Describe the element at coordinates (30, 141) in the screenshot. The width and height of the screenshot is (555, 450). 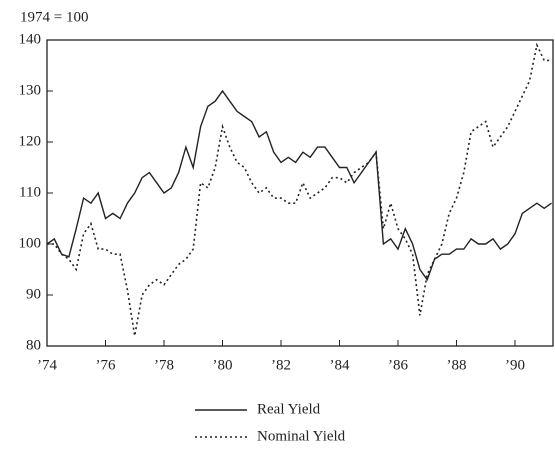
I see `y-tick-label: 120` at that location.